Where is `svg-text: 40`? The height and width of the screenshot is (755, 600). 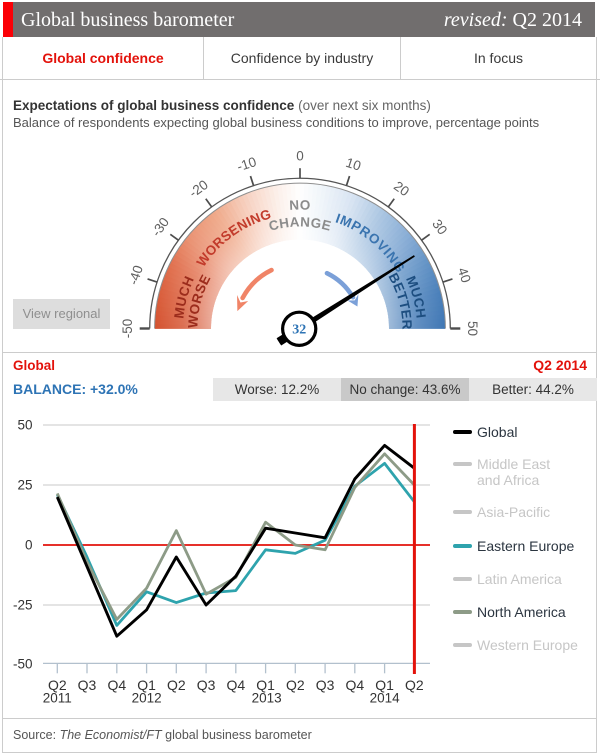 svg-text: 40 is located at coordinates (464, 275).